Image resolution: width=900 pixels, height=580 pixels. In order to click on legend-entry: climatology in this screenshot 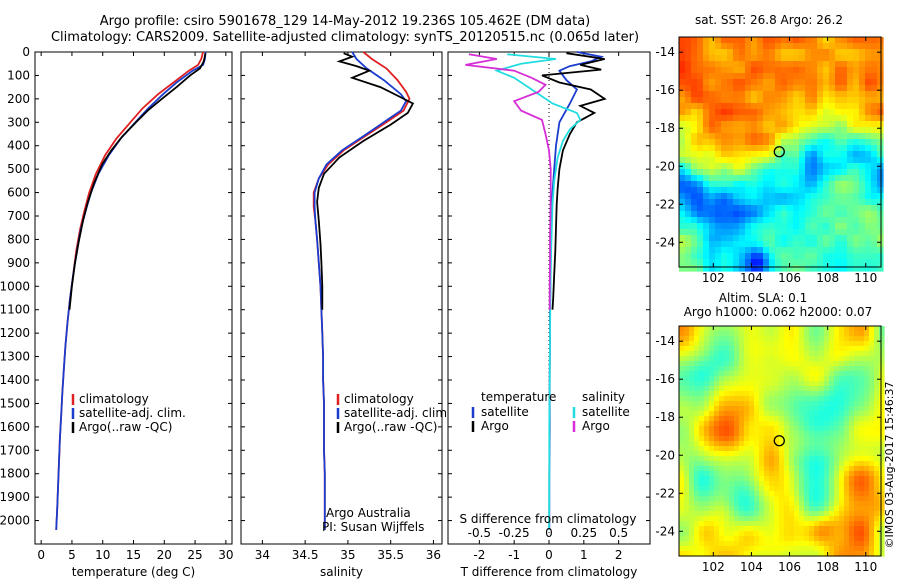, I will do `click(379, 399)`.